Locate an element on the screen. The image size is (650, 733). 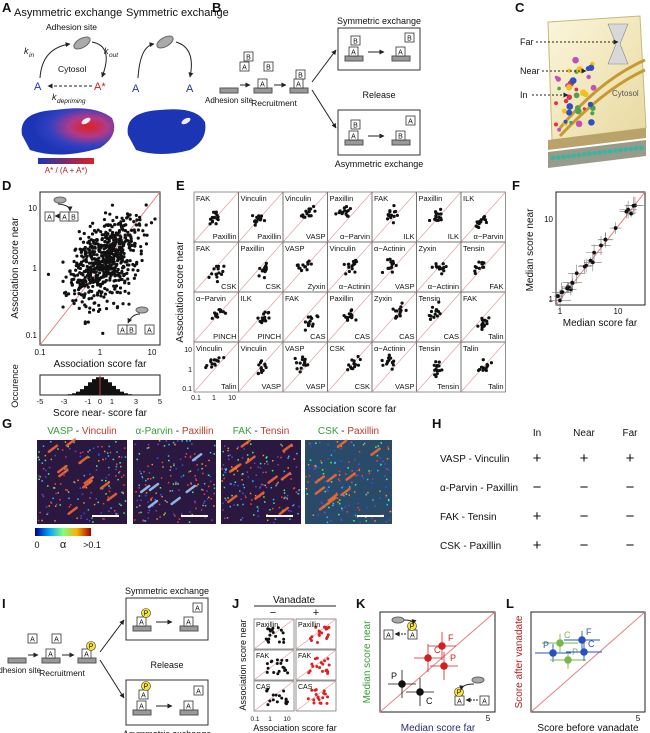
arrow is located at coordinates (99, 59).